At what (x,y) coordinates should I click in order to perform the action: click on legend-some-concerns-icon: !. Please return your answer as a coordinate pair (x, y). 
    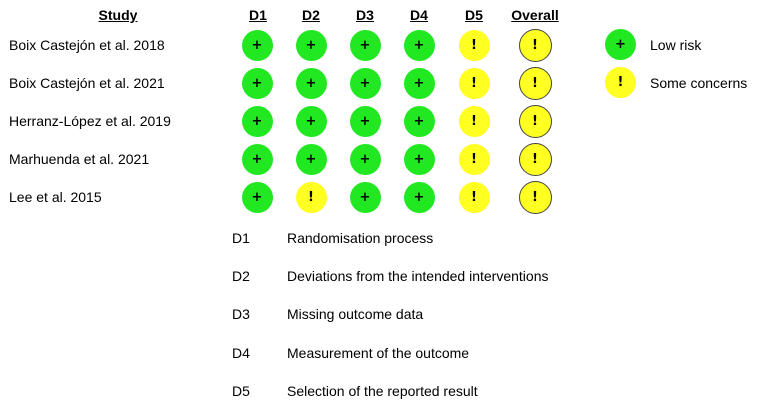
    Looking at the image, I should click on (620, 82).